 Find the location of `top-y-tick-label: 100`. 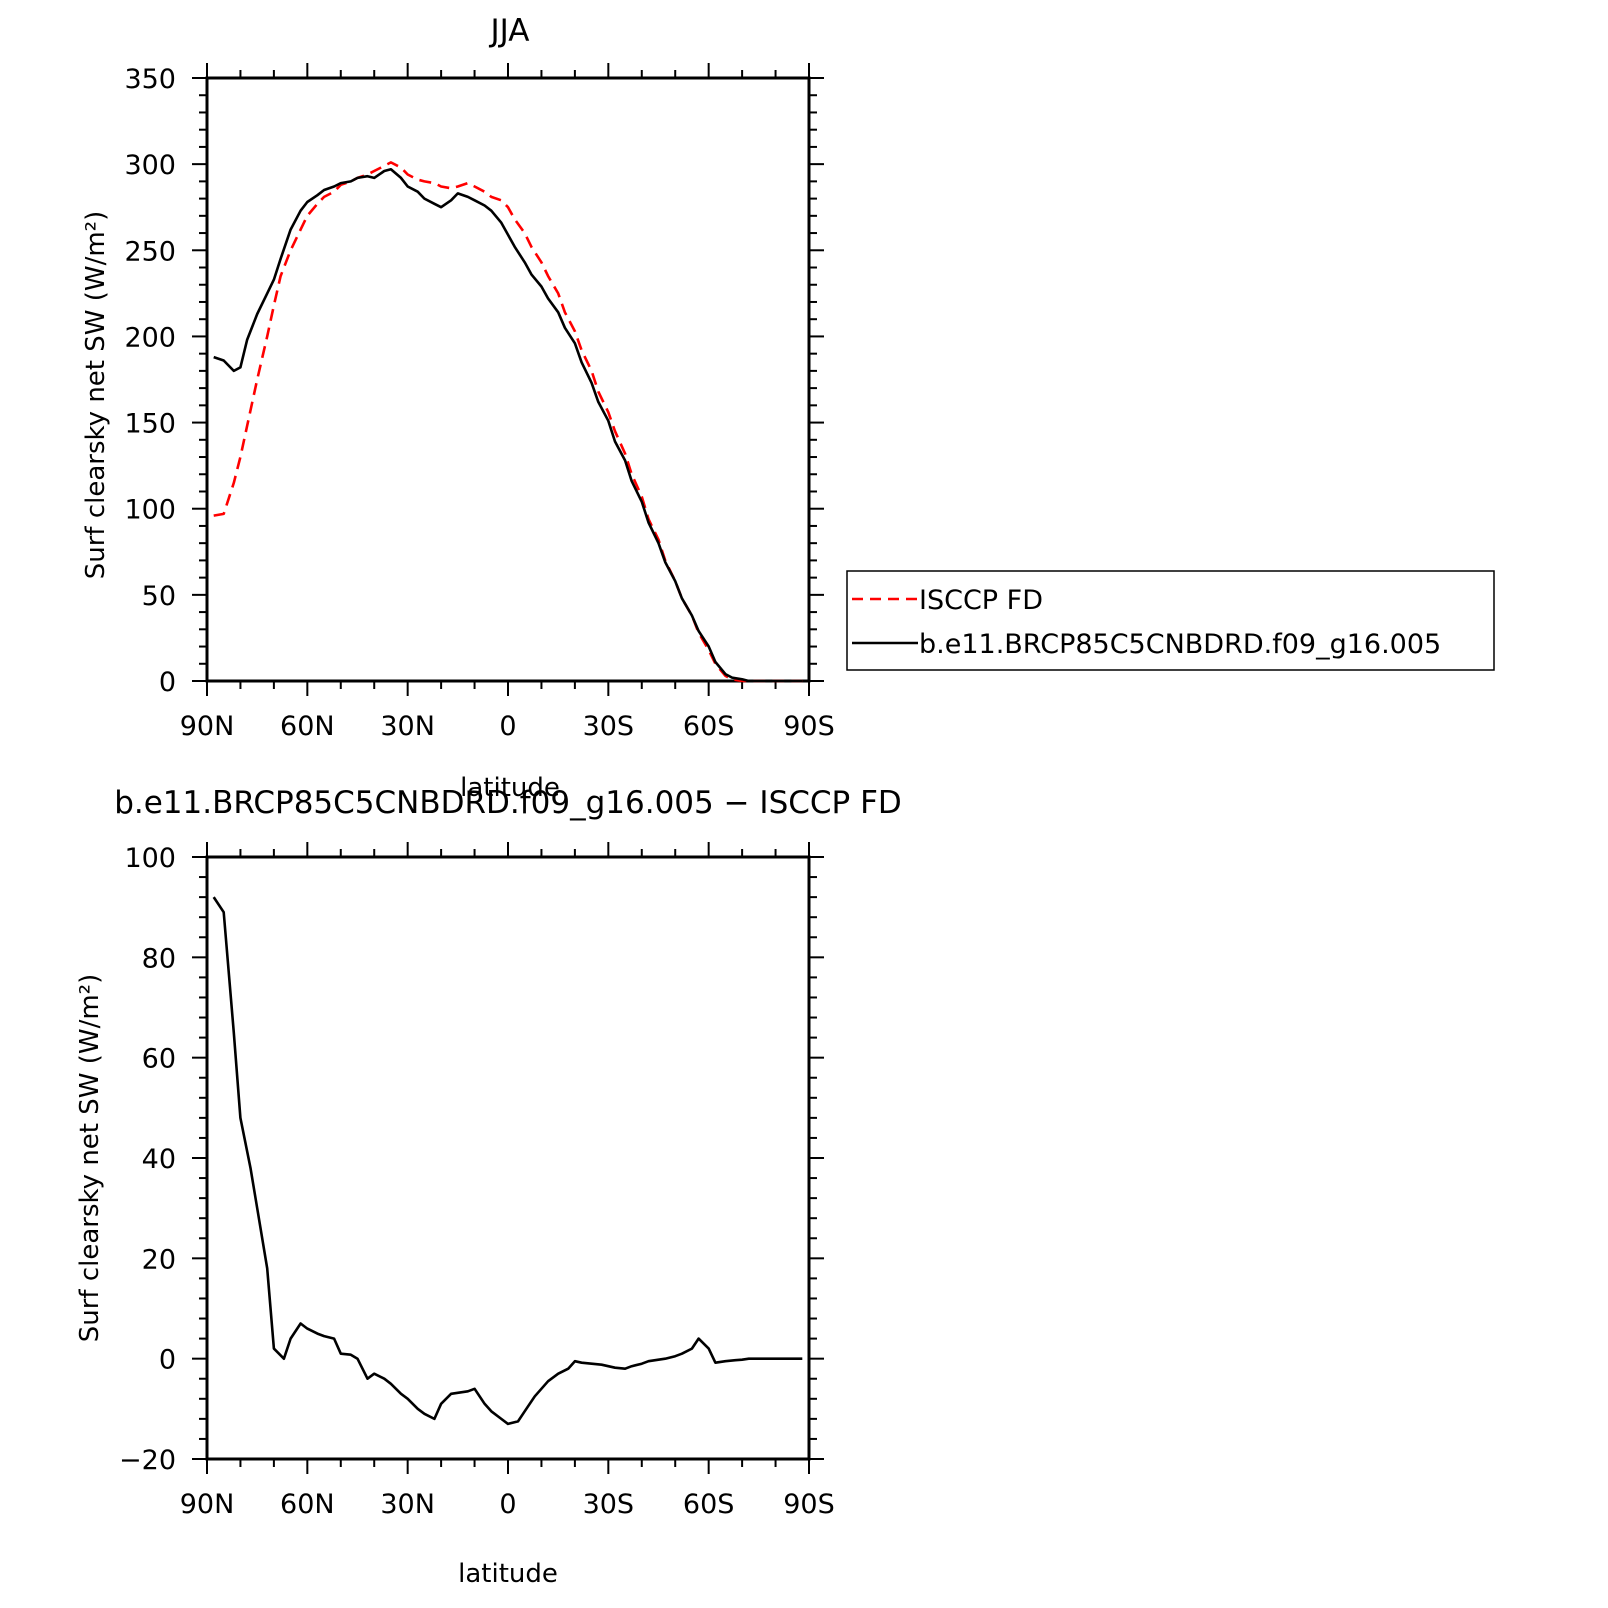

top-y-tick-label: 100 is located at coordinates (150, 510).